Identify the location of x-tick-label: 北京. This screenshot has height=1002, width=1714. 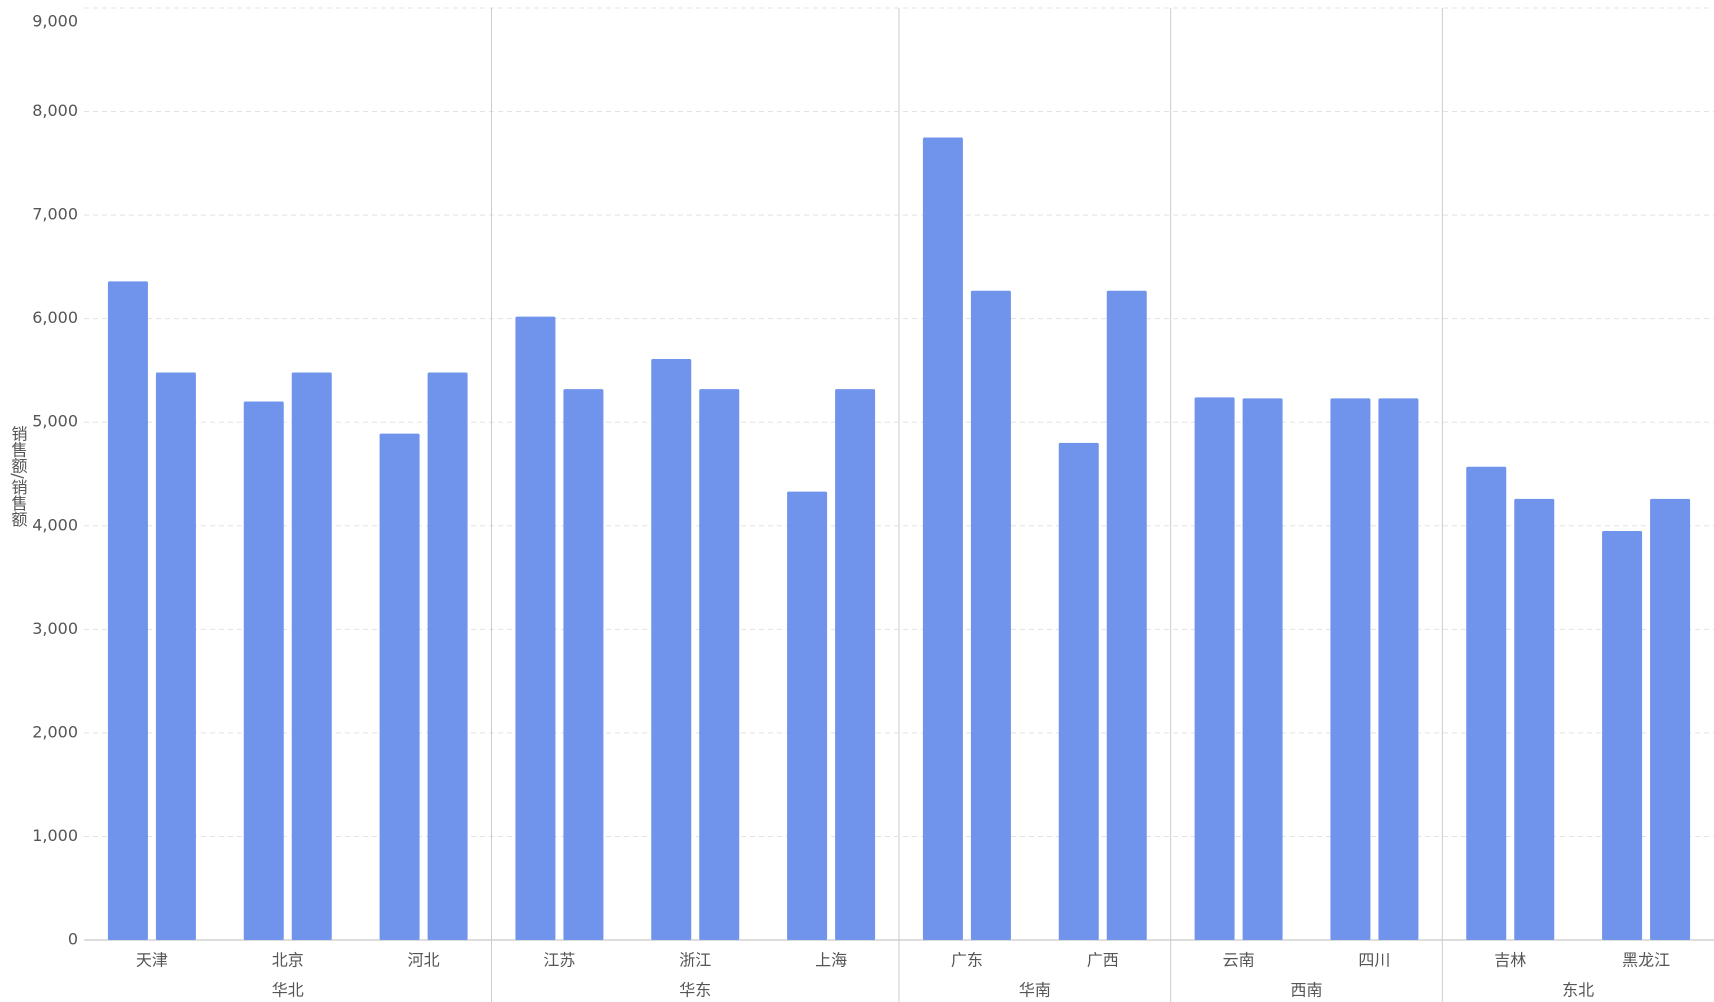
(288, 960).